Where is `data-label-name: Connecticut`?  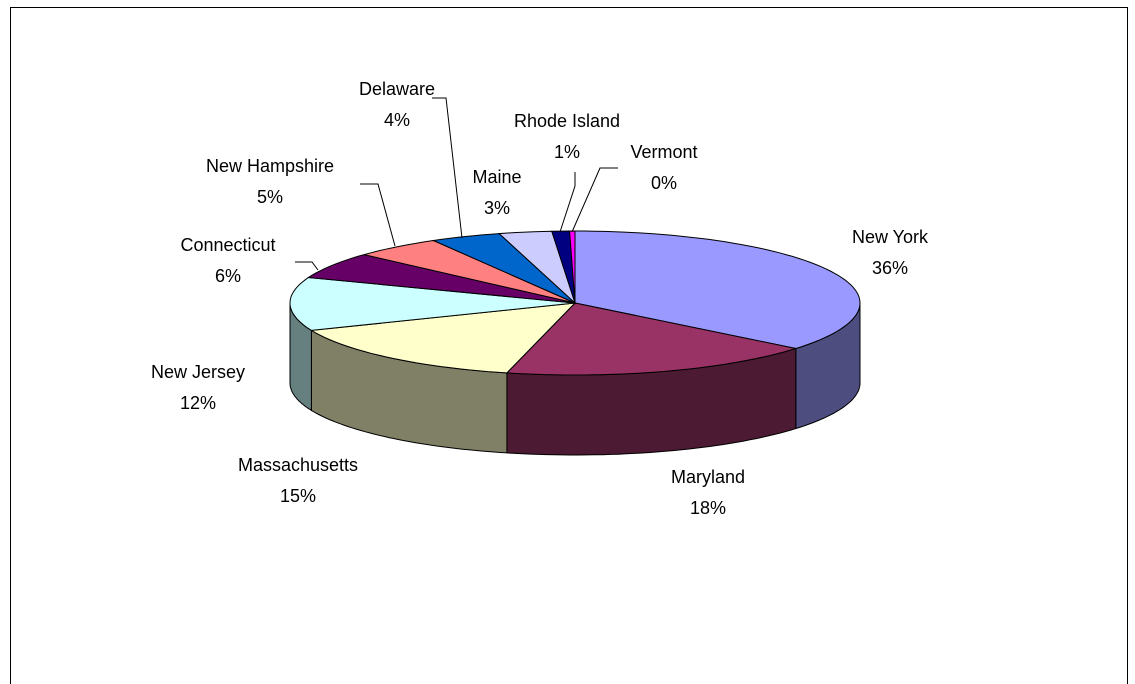
data-label-name: Connecticut is located at coordinates (227, 245).